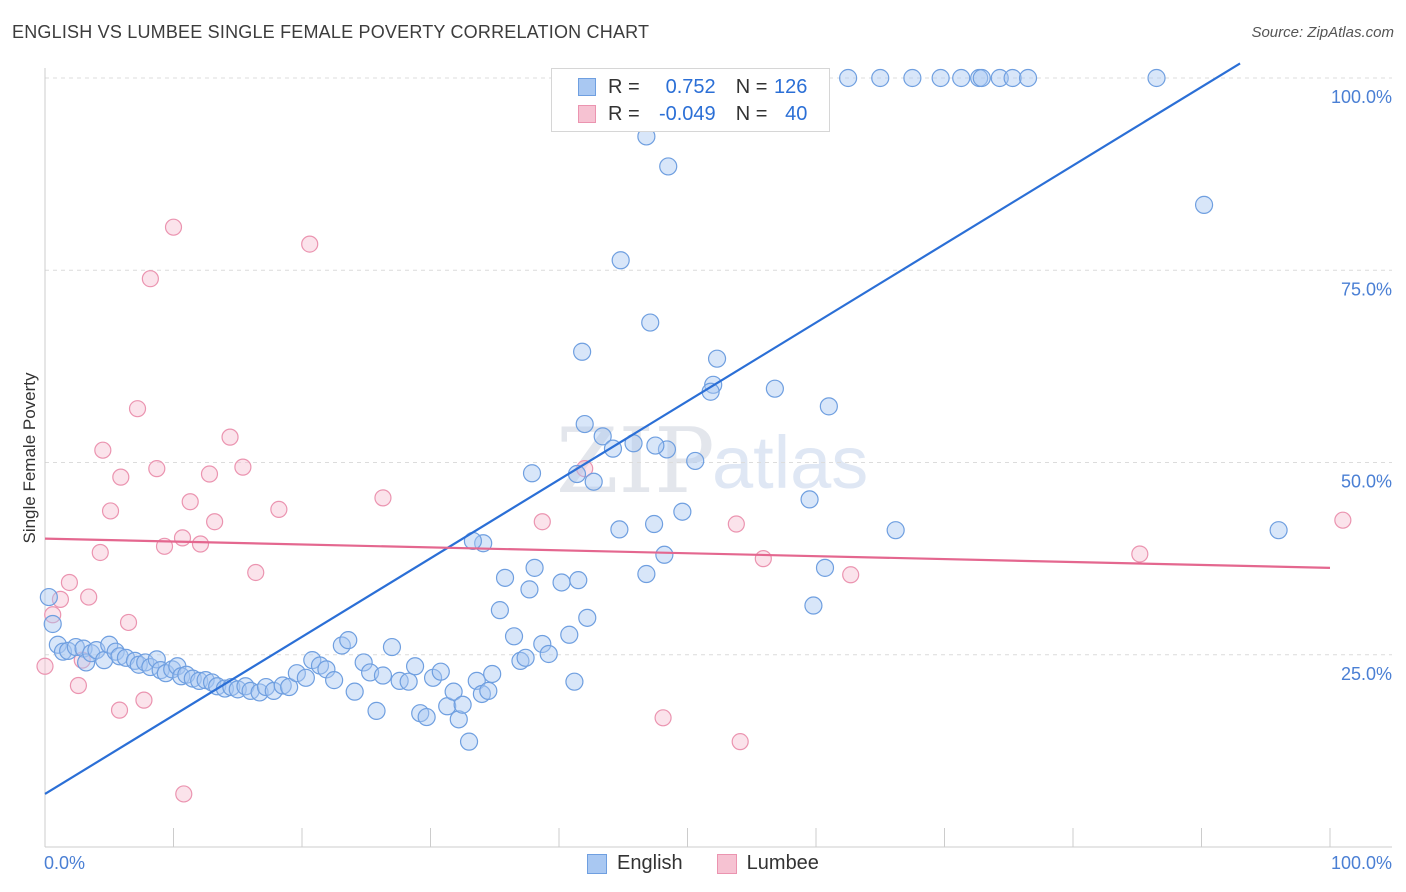 The height and width of the screenshot is (892, 1406). What do you see at coordinates (29, 458) in the screenshot?
I see `y-axis-label: Single Female Poverty` at bounding box center [29, 458].